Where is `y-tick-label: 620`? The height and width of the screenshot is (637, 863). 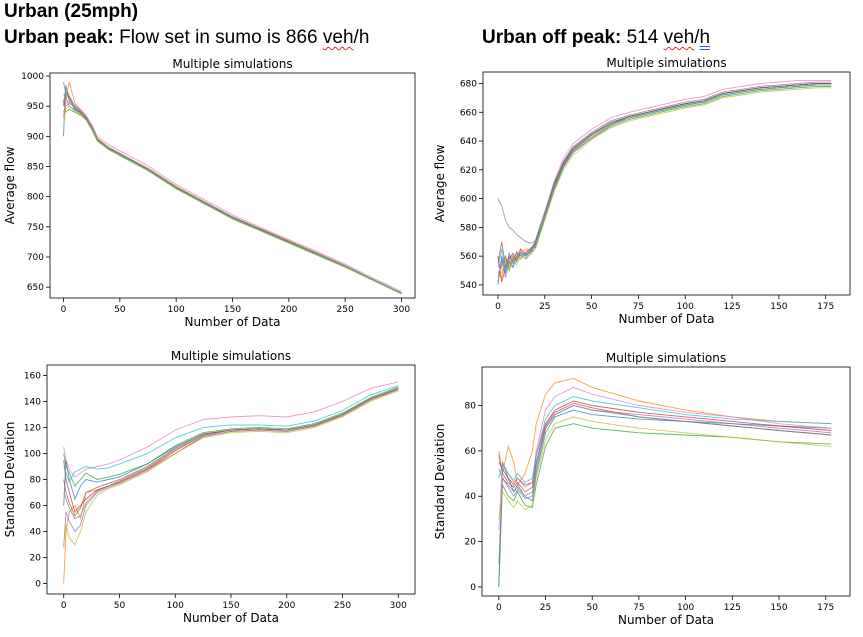
y-tick-label: 620 is located at coordinates (468, 171).